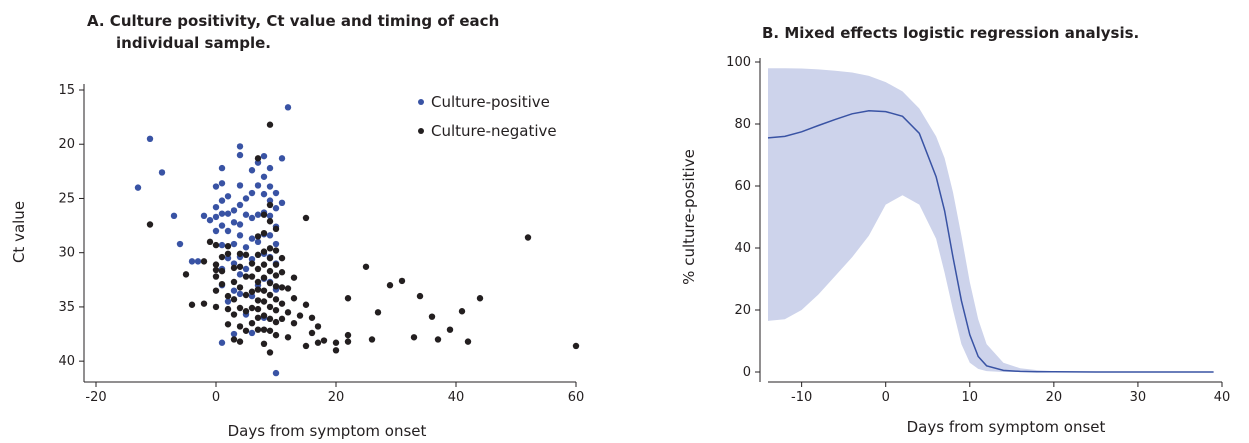  Describe the element at coordinates (66, 253) in the screenshot. I see `panel-a-y-tick-label: 30` at that location.